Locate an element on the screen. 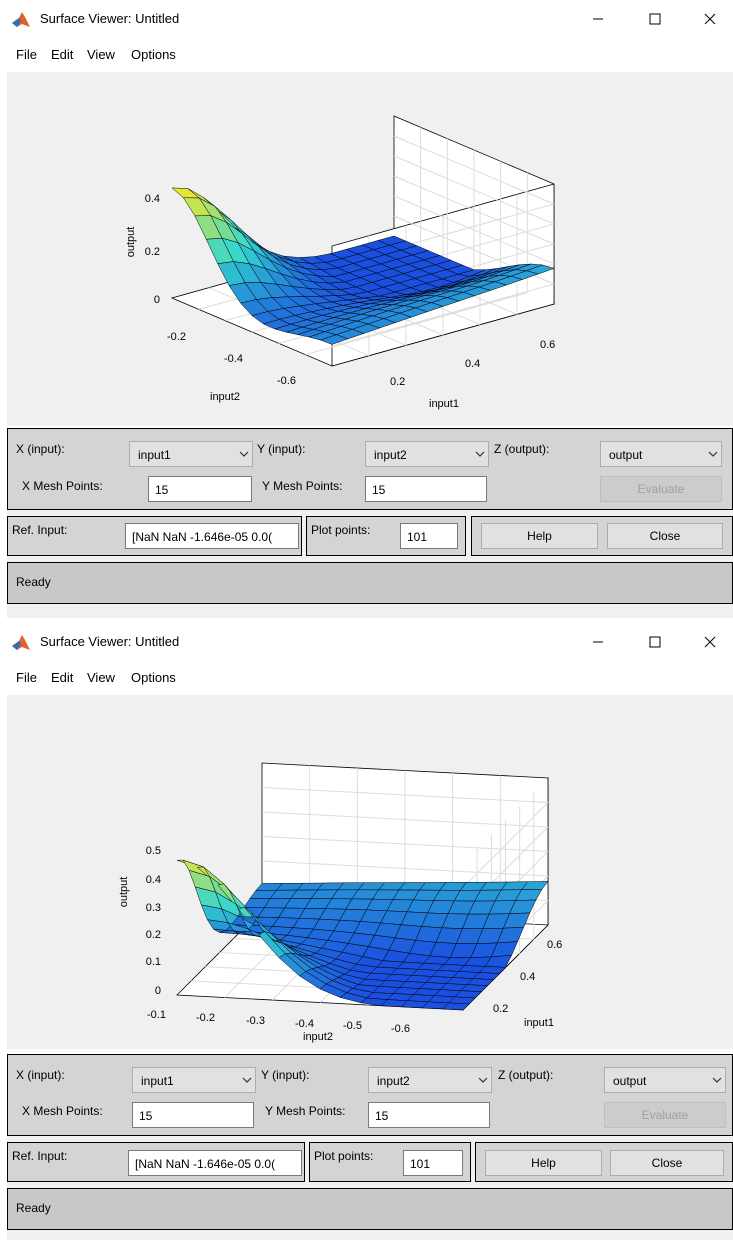 This screenshot has height=1240, width=733. z-tick-label: 0.1 is located at coordinates (153, 962).